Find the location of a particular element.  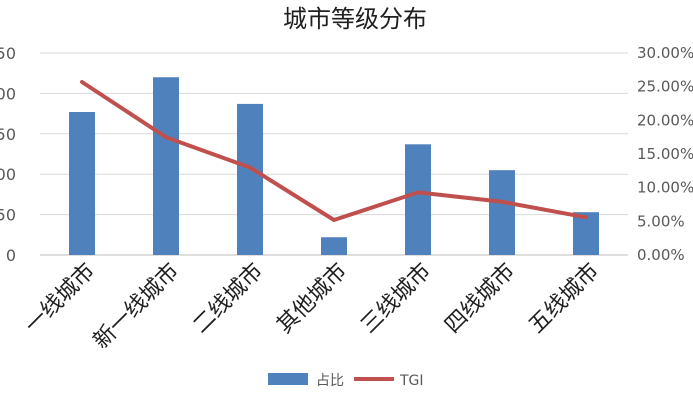

category-label: 新一线城市 is located at coordinates (136, 306).